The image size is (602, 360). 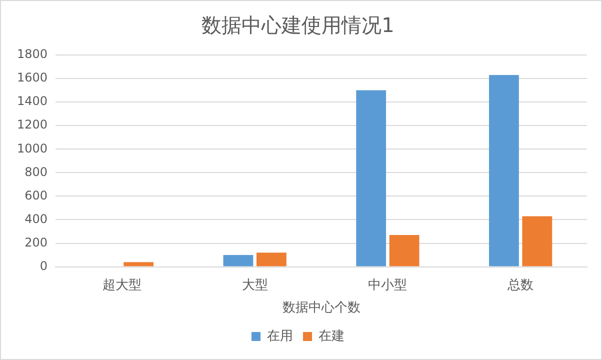 I want to click on x-axis-title: 数据中心个数, so click(x=321, y=308).